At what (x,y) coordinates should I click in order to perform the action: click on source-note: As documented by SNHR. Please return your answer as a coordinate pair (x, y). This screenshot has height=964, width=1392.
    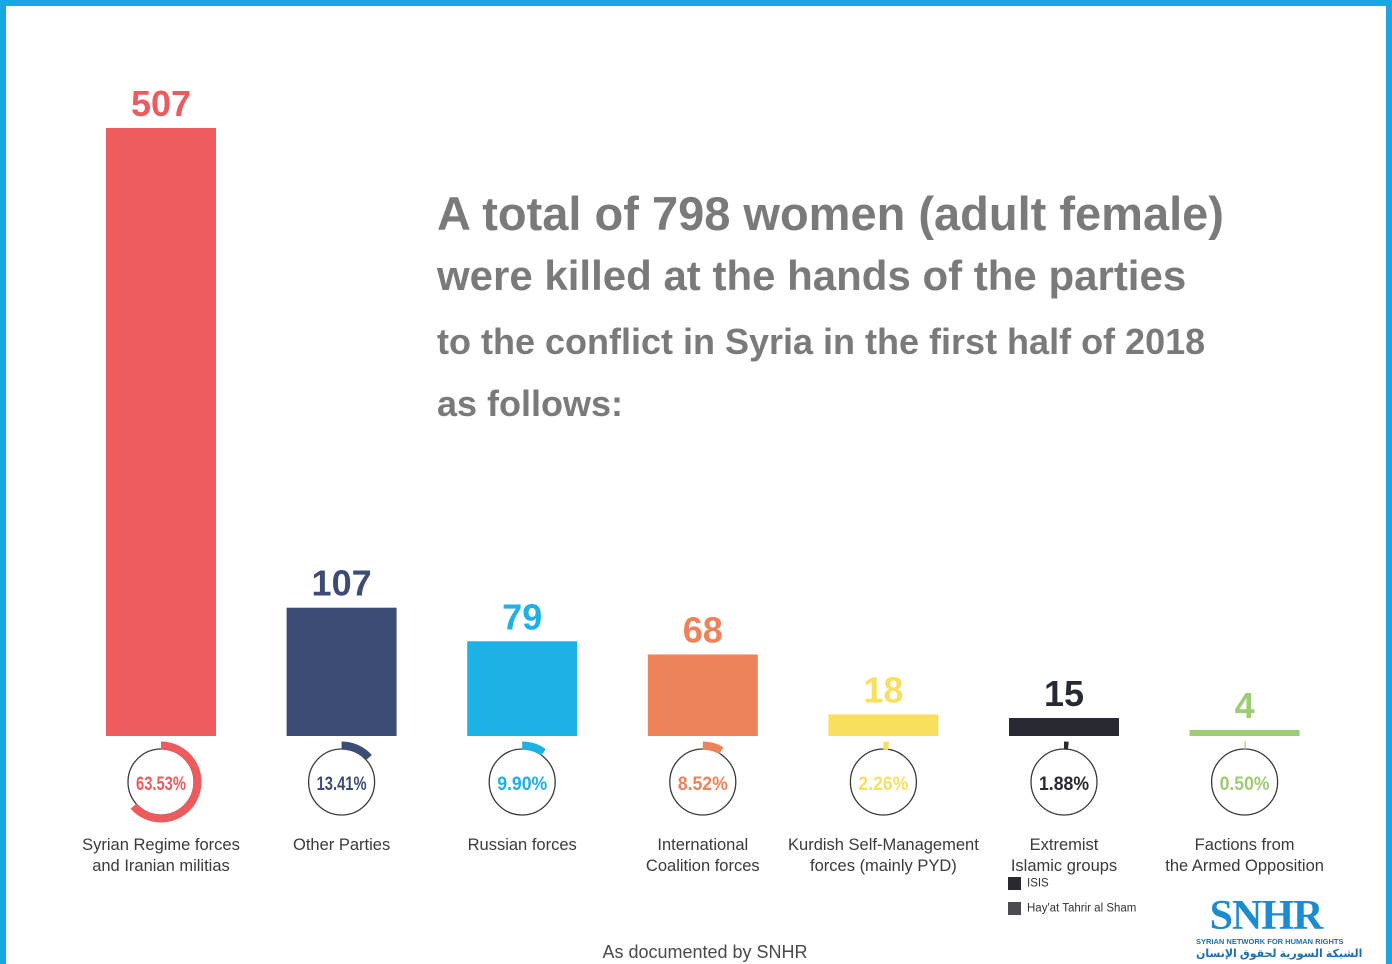
    Looking at the image, I should click on (705, 952).